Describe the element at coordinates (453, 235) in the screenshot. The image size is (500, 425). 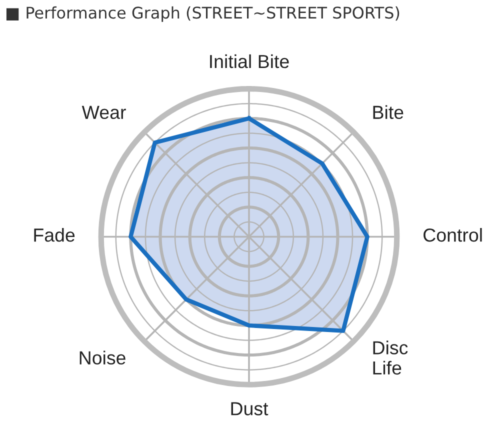
I see `spoke-label: Control` at that location.